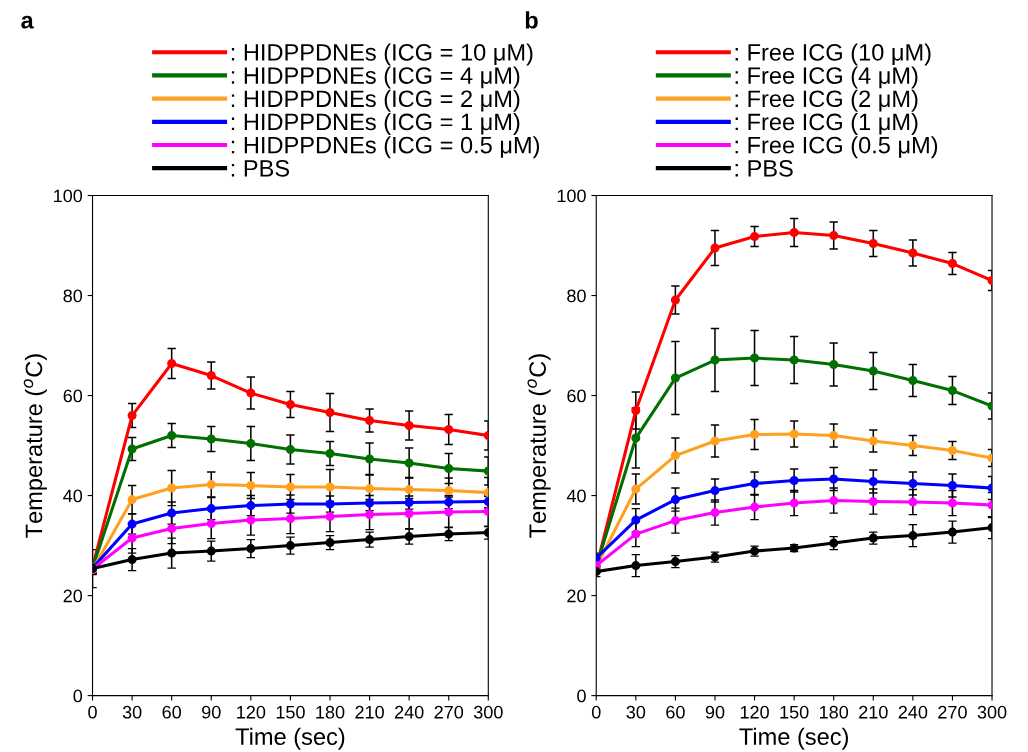 The height and width of the screenshot is (752, 1028). What do you see at coordinates (833, 54) in the screenshot?
I see `legend-label: : Free ICG (10 μM)` at bounding box center [833, 54].